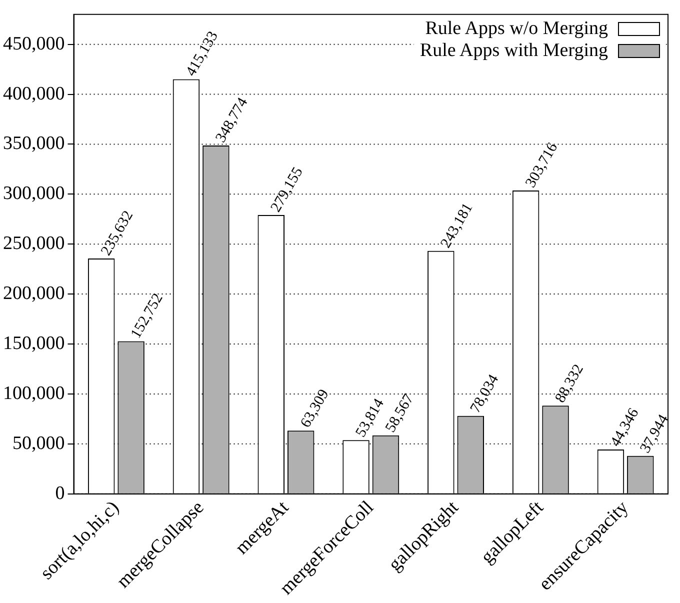  What do you see at coordinates (34, 243) in the screenshot?
I see `y-tick-label: 250,000` at bounding box center [34, 243].